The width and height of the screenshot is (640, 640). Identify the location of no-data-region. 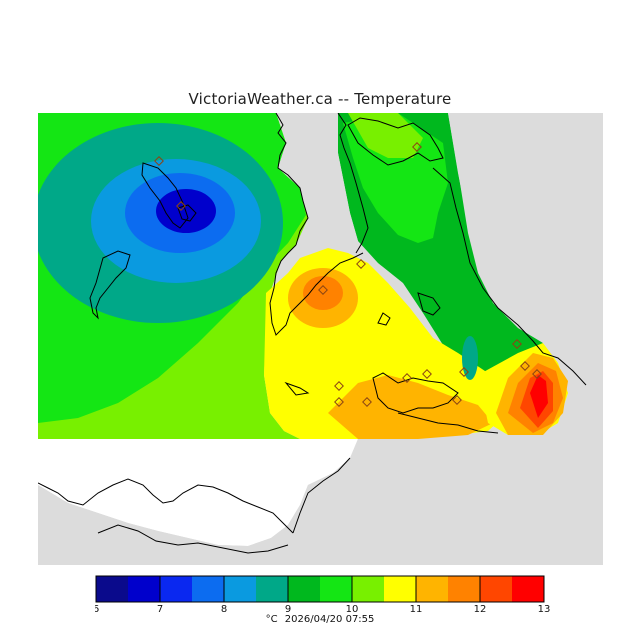
(198, 492).